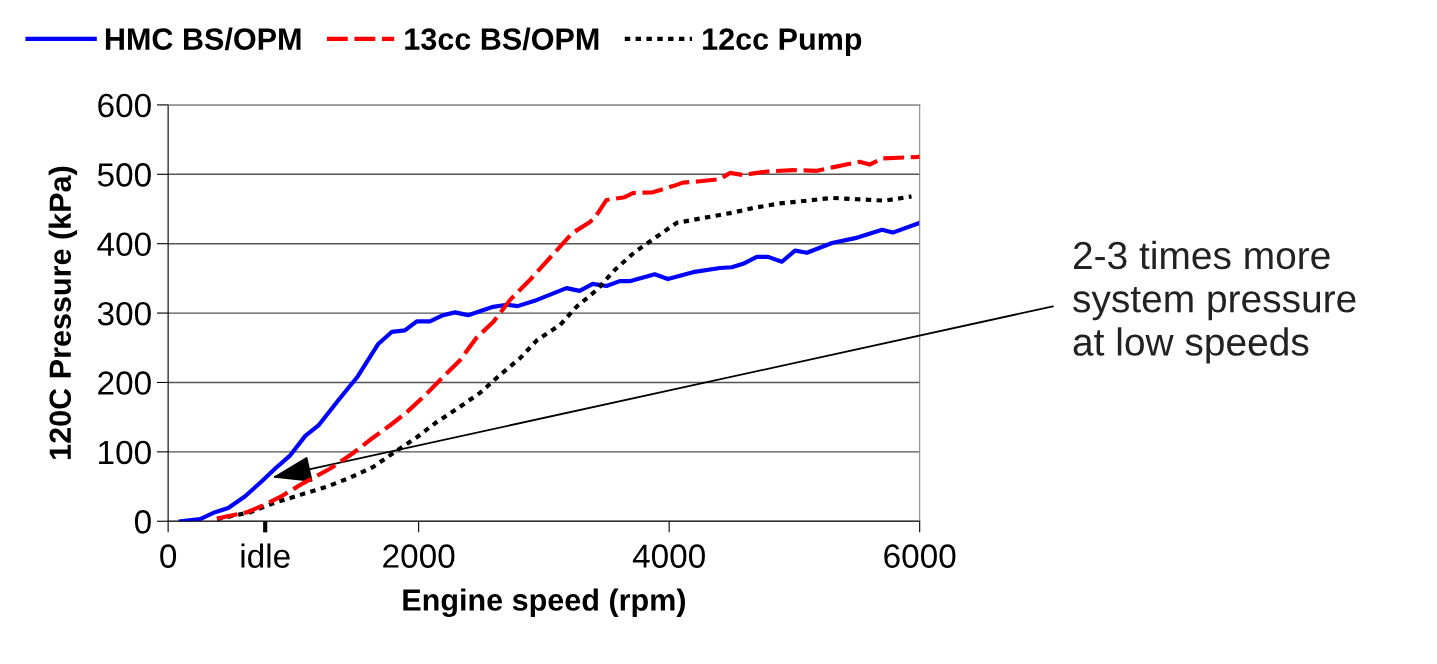  What do you see at coordinates (124, 383) in the screenshot?
I see `y-tick-label: 200` at bounding box center [124, 383].